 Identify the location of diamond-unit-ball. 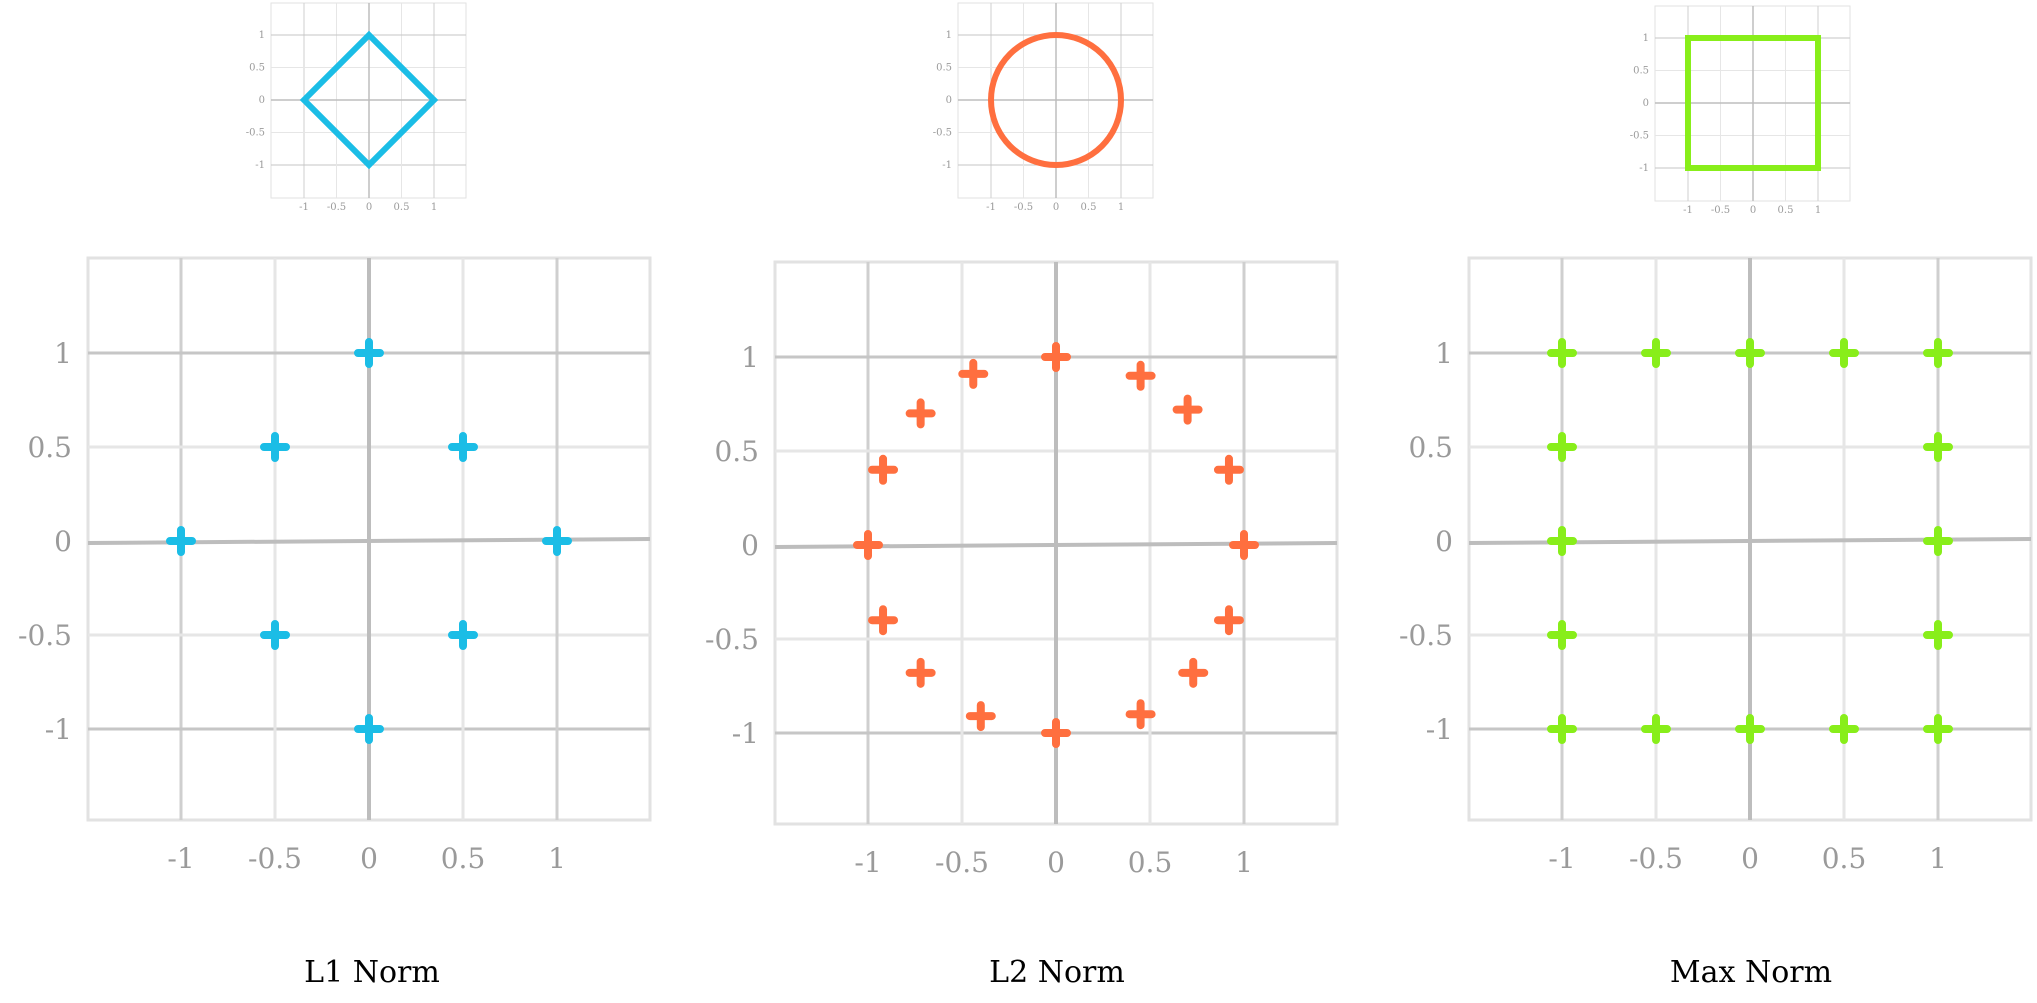
(369, 100).